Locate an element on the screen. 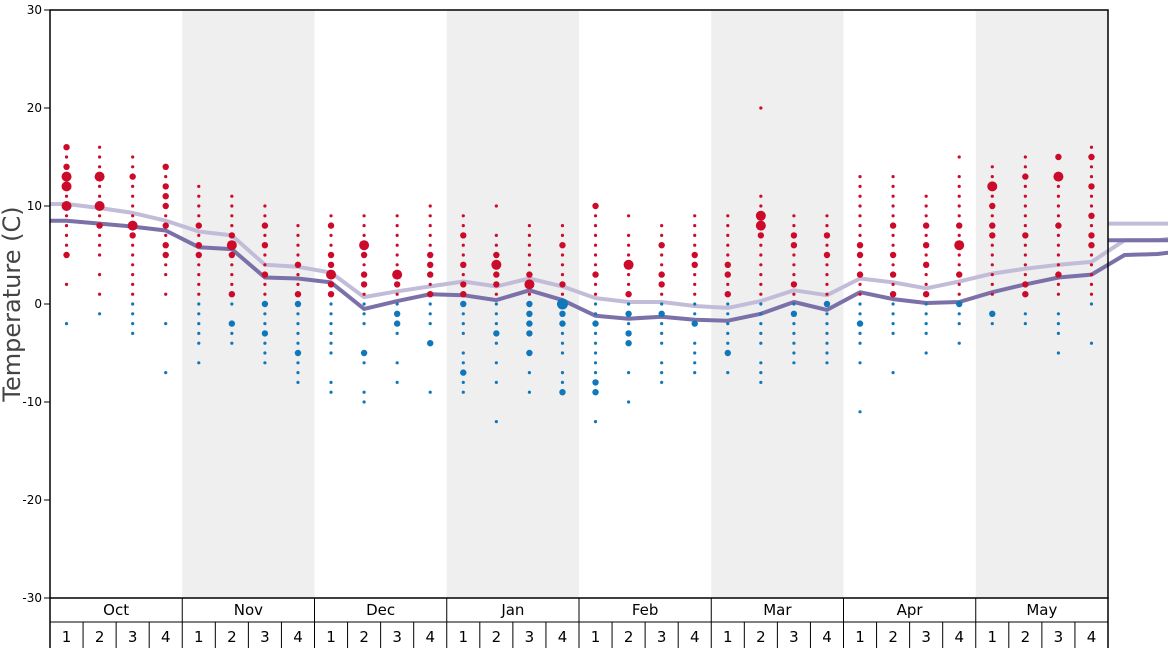  y-axis: 30 20 10 0 -10 -20 -30 is located at coordinates (36, 304).